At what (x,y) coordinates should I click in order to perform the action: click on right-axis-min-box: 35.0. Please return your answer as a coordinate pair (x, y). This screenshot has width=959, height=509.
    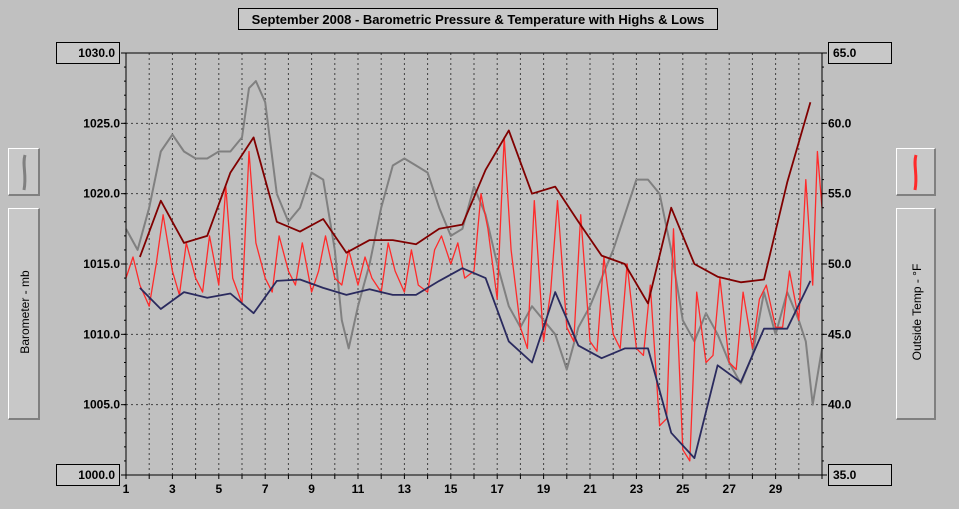
    Looking at the image, I should click on (860, 475).